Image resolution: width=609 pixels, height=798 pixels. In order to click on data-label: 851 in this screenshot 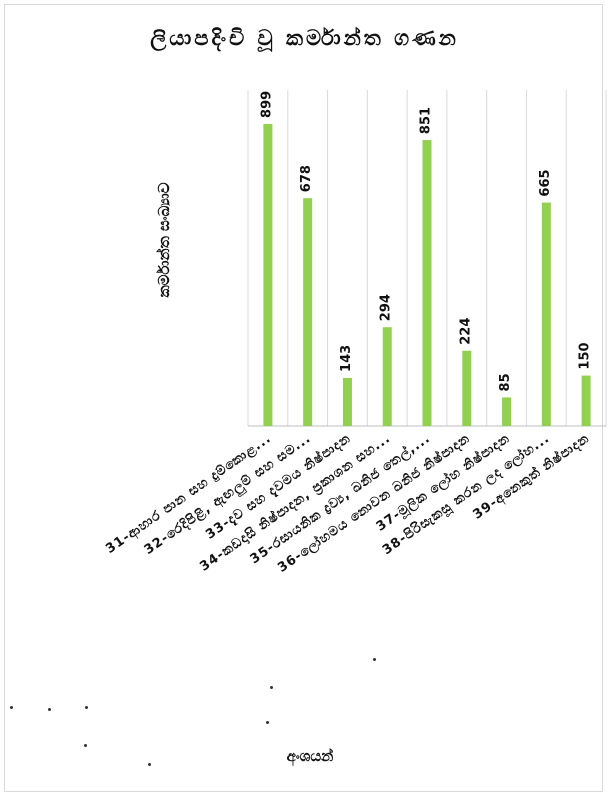, I will do `click(426, 120)`.